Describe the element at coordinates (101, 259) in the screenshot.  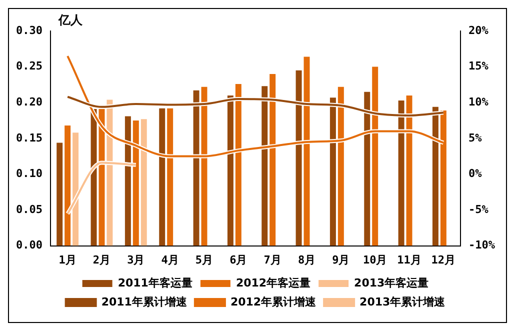
I see `x-tick-label: 2月` at that location.